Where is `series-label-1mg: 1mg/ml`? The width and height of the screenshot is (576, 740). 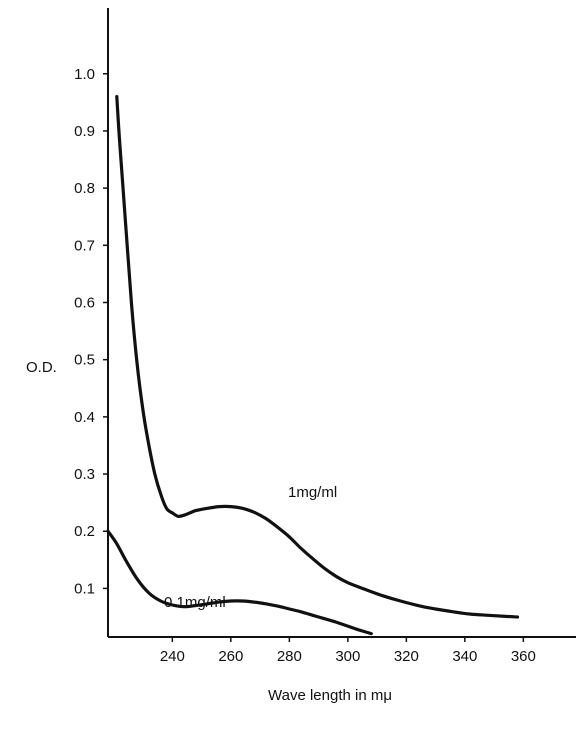
series-label-1mg: 1mg/ml is located at coordinates (312, 492).